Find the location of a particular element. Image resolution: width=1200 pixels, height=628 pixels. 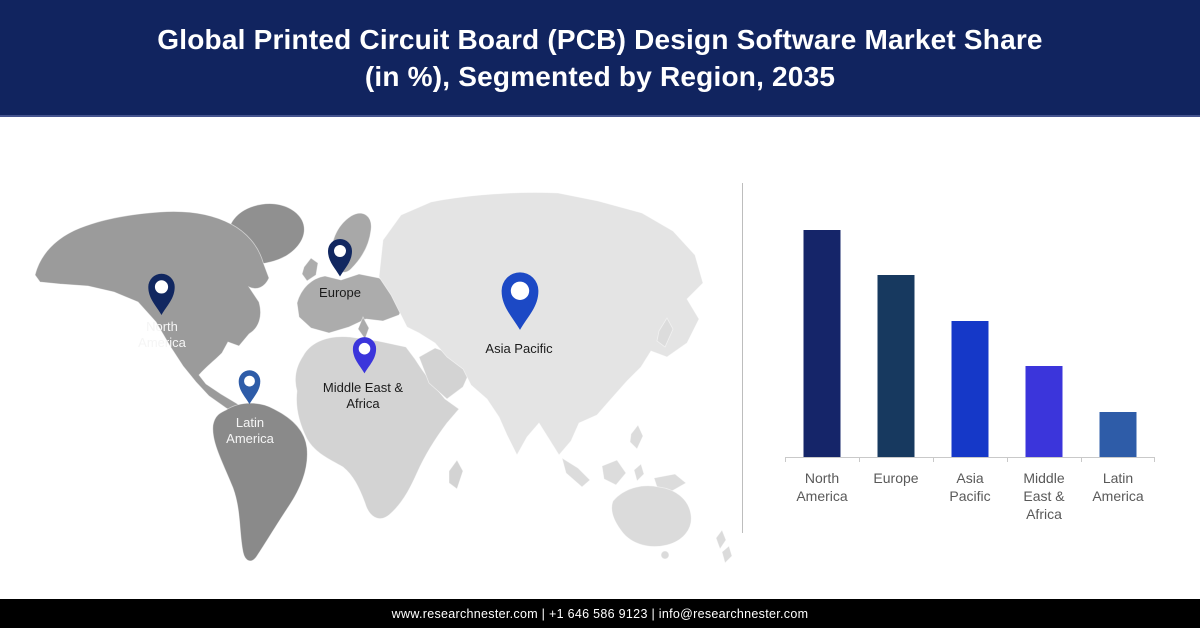

region-tasmania is located at coordinates (665, 555).